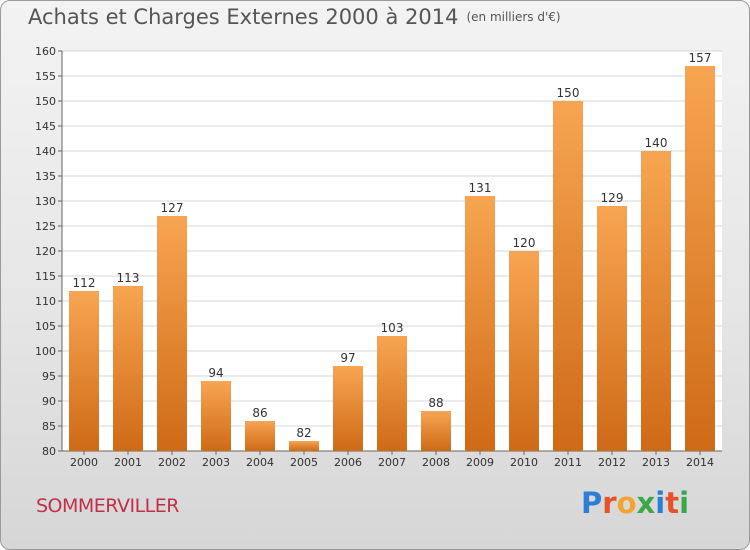 This screenshot has width=750, height=550. What do you see at coordinates (612, 462) in the screenshot?
I see `x-tick-label: 2012` at bounding box center [612, 462].